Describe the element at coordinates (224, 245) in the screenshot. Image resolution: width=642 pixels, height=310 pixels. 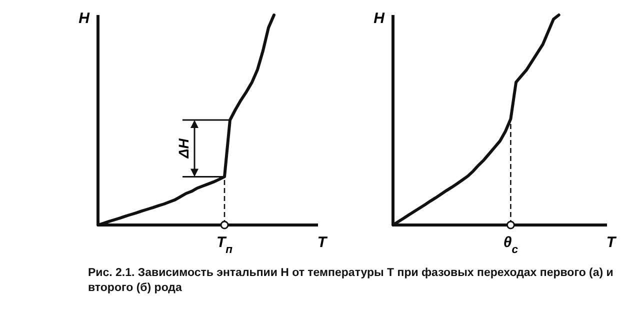
I see `annotation: T$_{п}$` at that location.